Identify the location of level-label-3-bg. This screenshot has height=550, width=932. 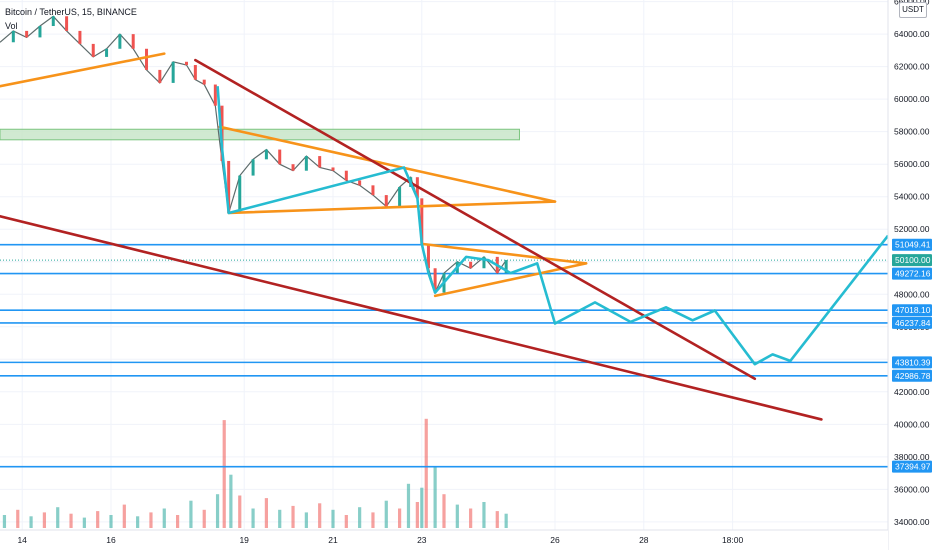
(912, 322).